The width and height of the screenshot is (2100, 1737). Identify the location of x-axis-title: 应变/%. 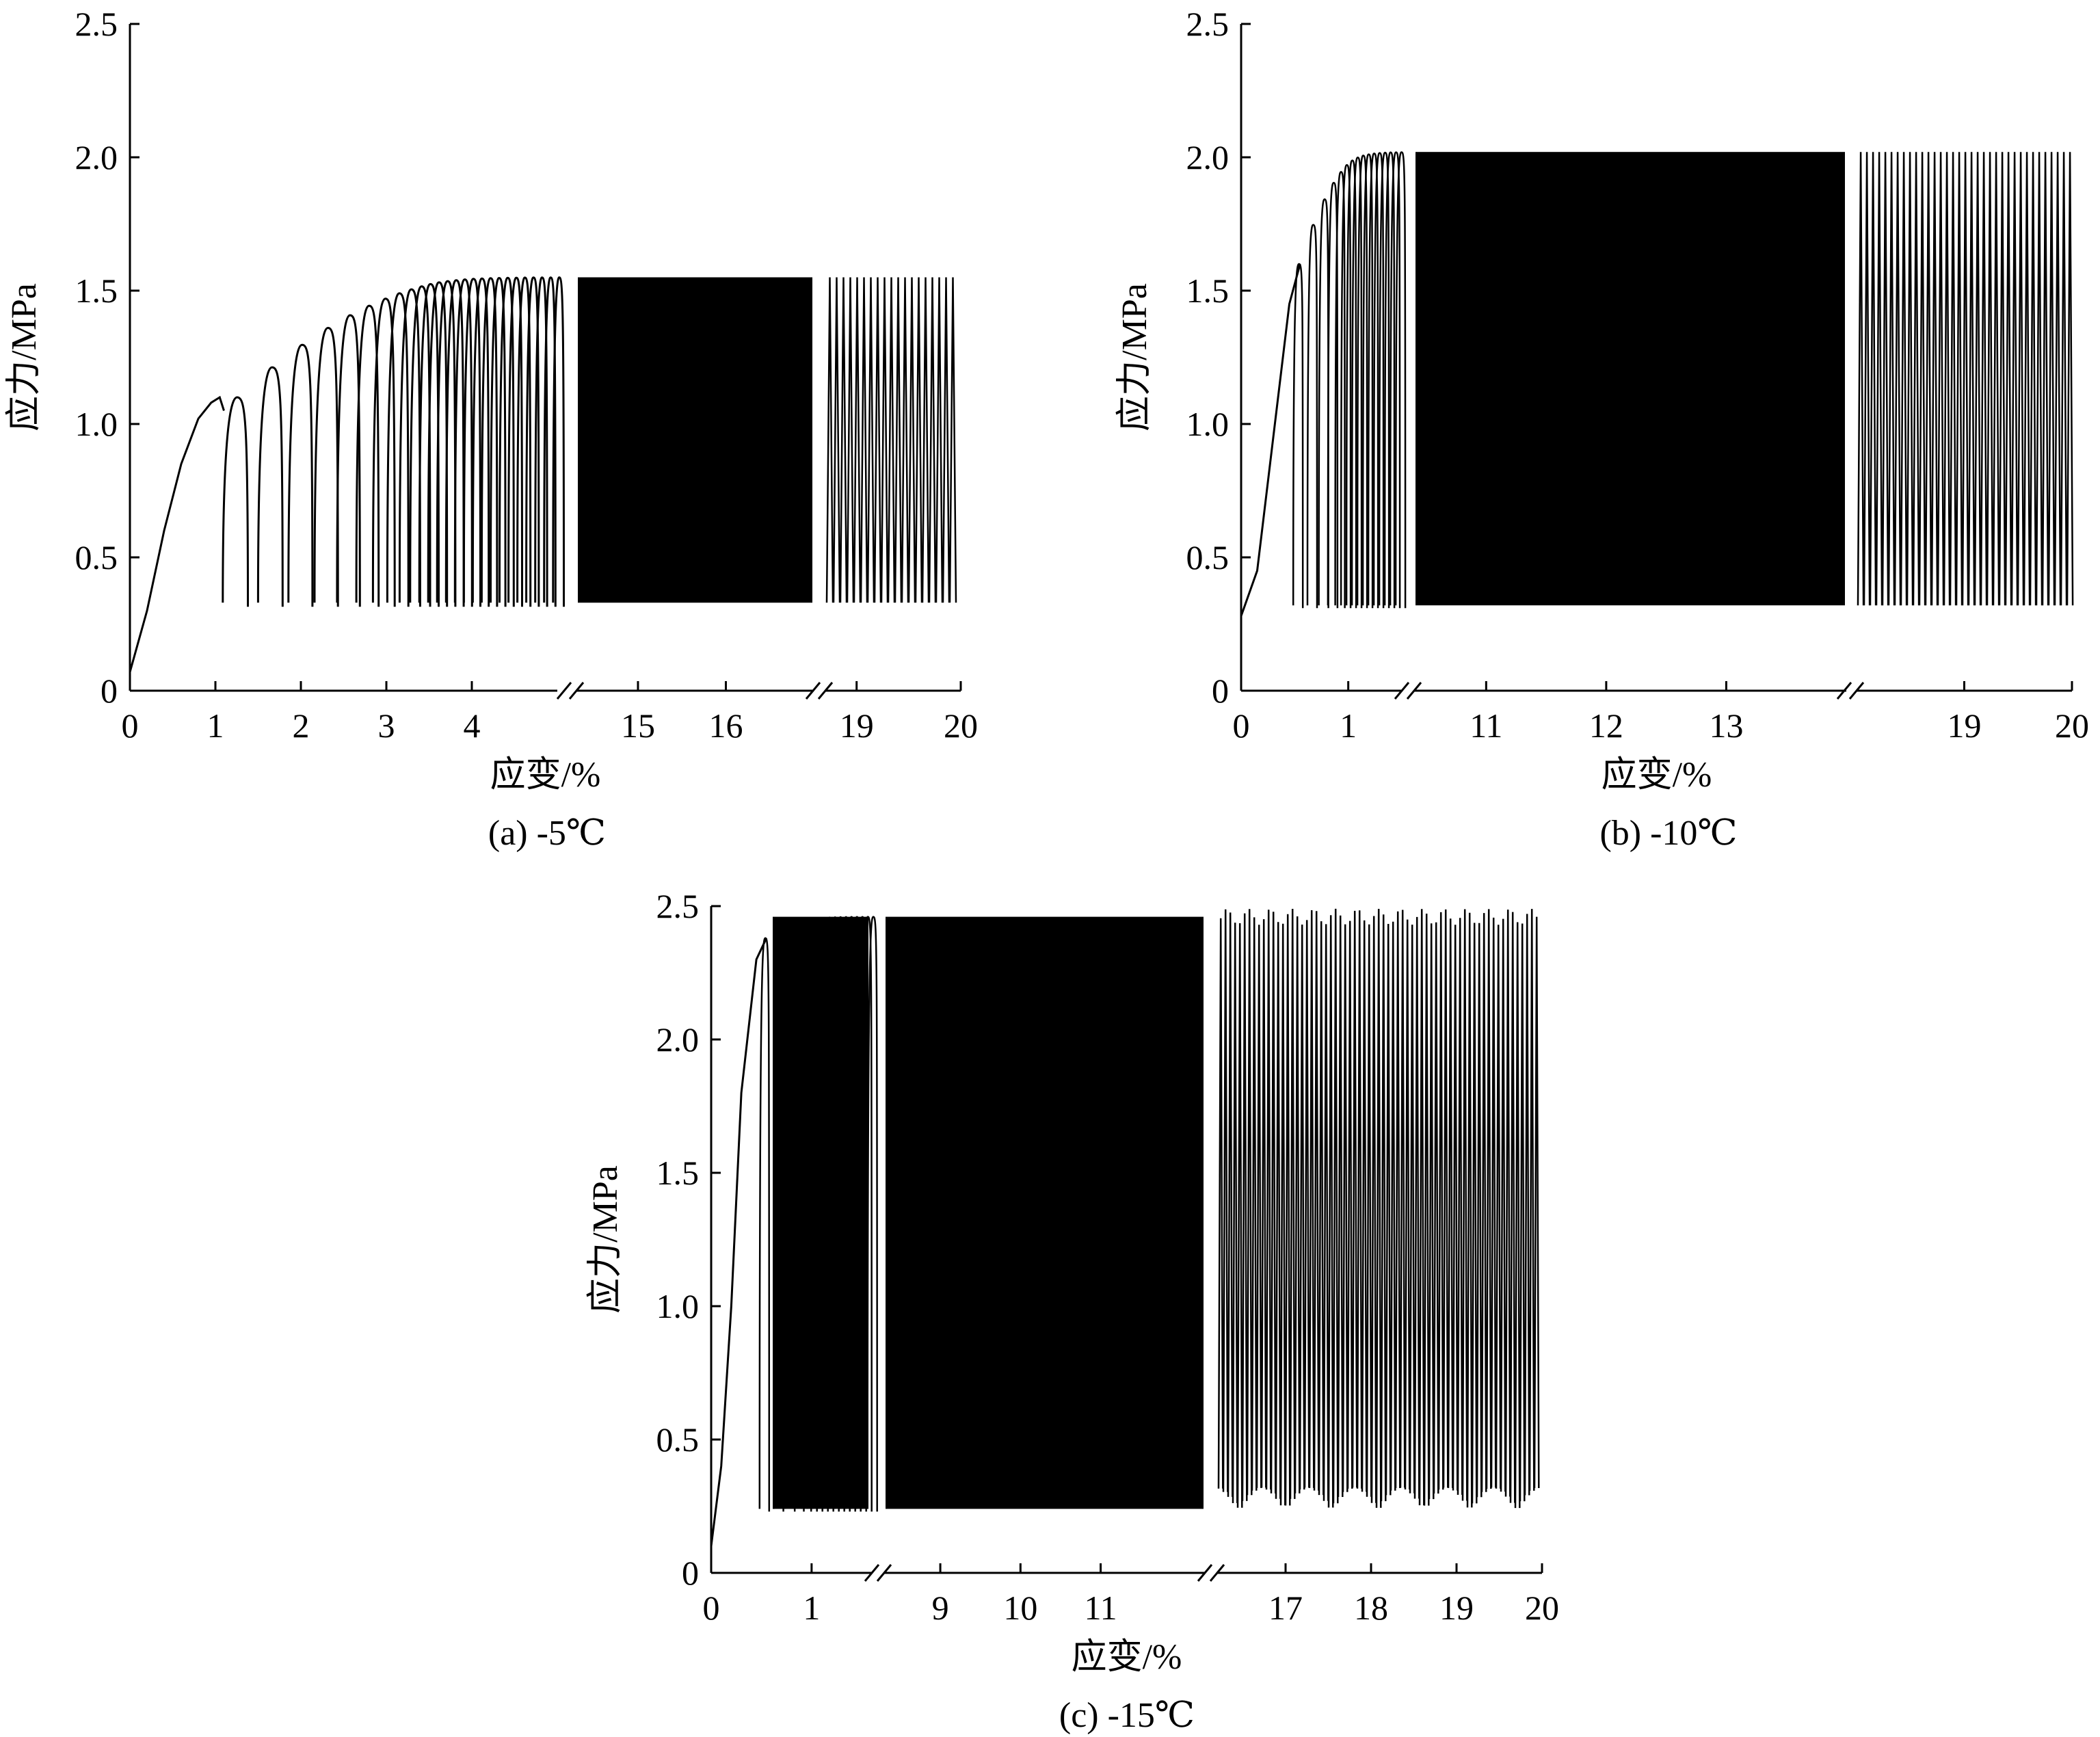
(545, 775).